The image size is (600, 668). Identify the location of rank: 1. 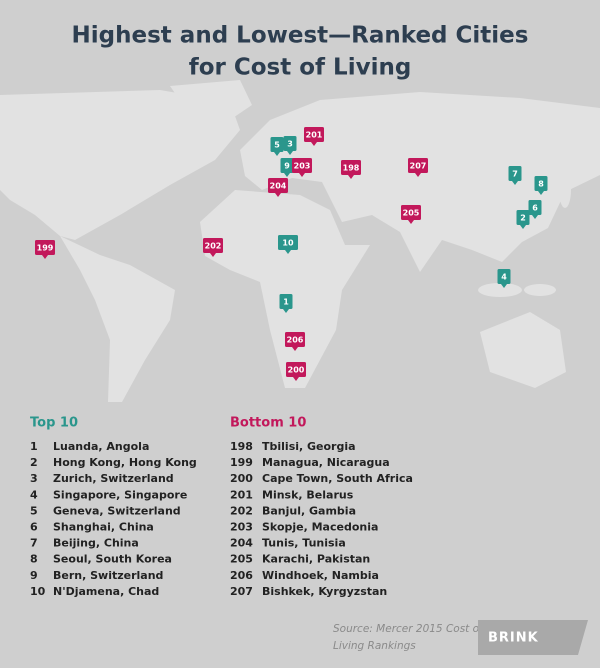
(34, 446).